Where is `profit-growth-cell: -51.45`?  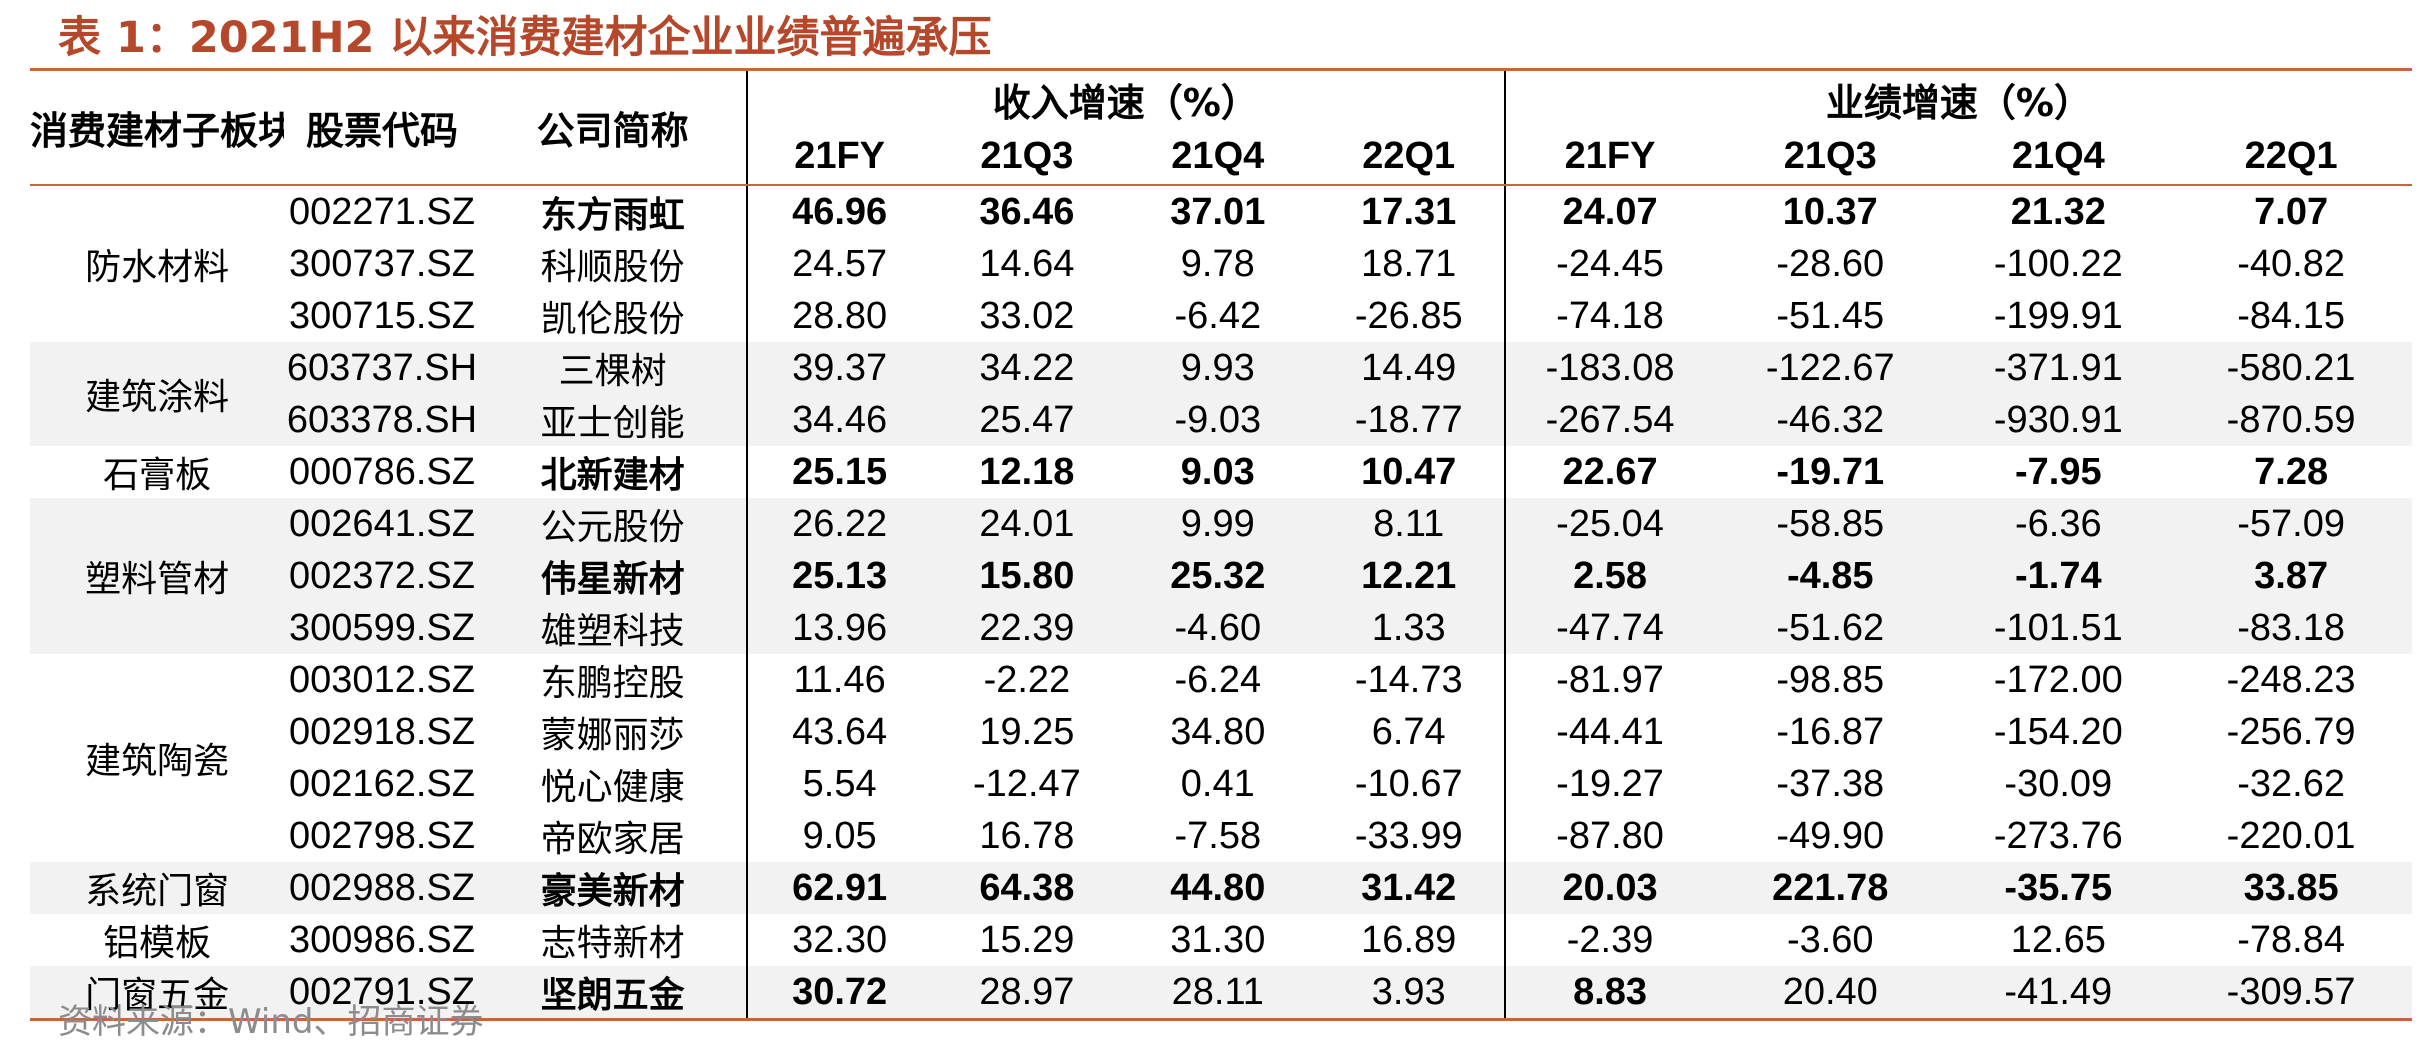
profit-growth-cell: -51.45 is located at coordinates (1830, 315).